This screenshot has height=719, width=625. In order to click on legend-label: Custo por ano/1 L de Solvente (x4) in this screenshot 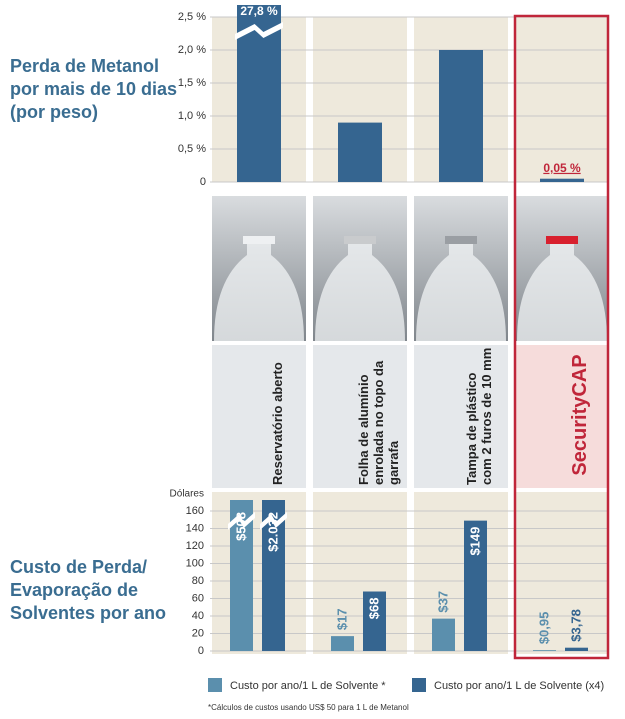, I will do `click(519, 686)`.